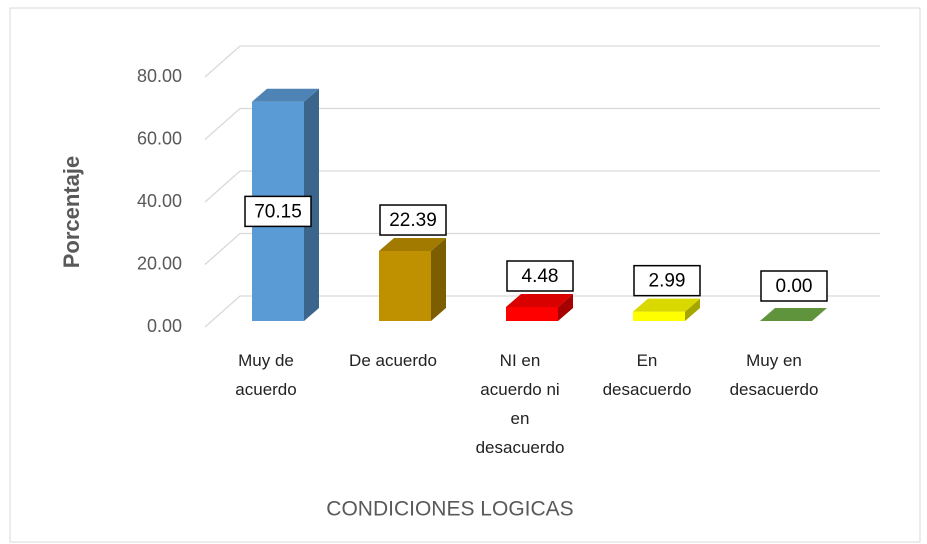 The image size is (927, 544). Describe the element at coordinates (520, 404) in the screenshot. I see `x-tick-label: NI en acuerdo ni en desacuerdo` at that location.